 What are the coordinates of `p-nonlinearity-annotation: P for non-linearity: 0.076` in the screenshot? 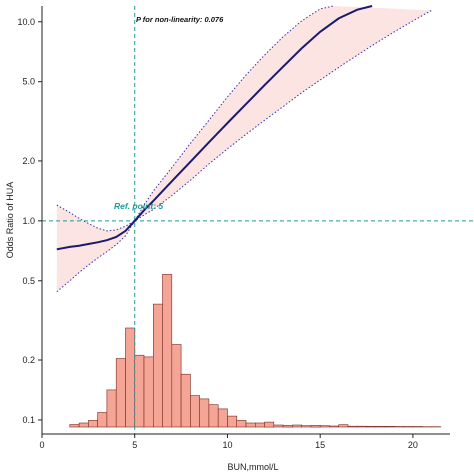 It's located at (180, 19).